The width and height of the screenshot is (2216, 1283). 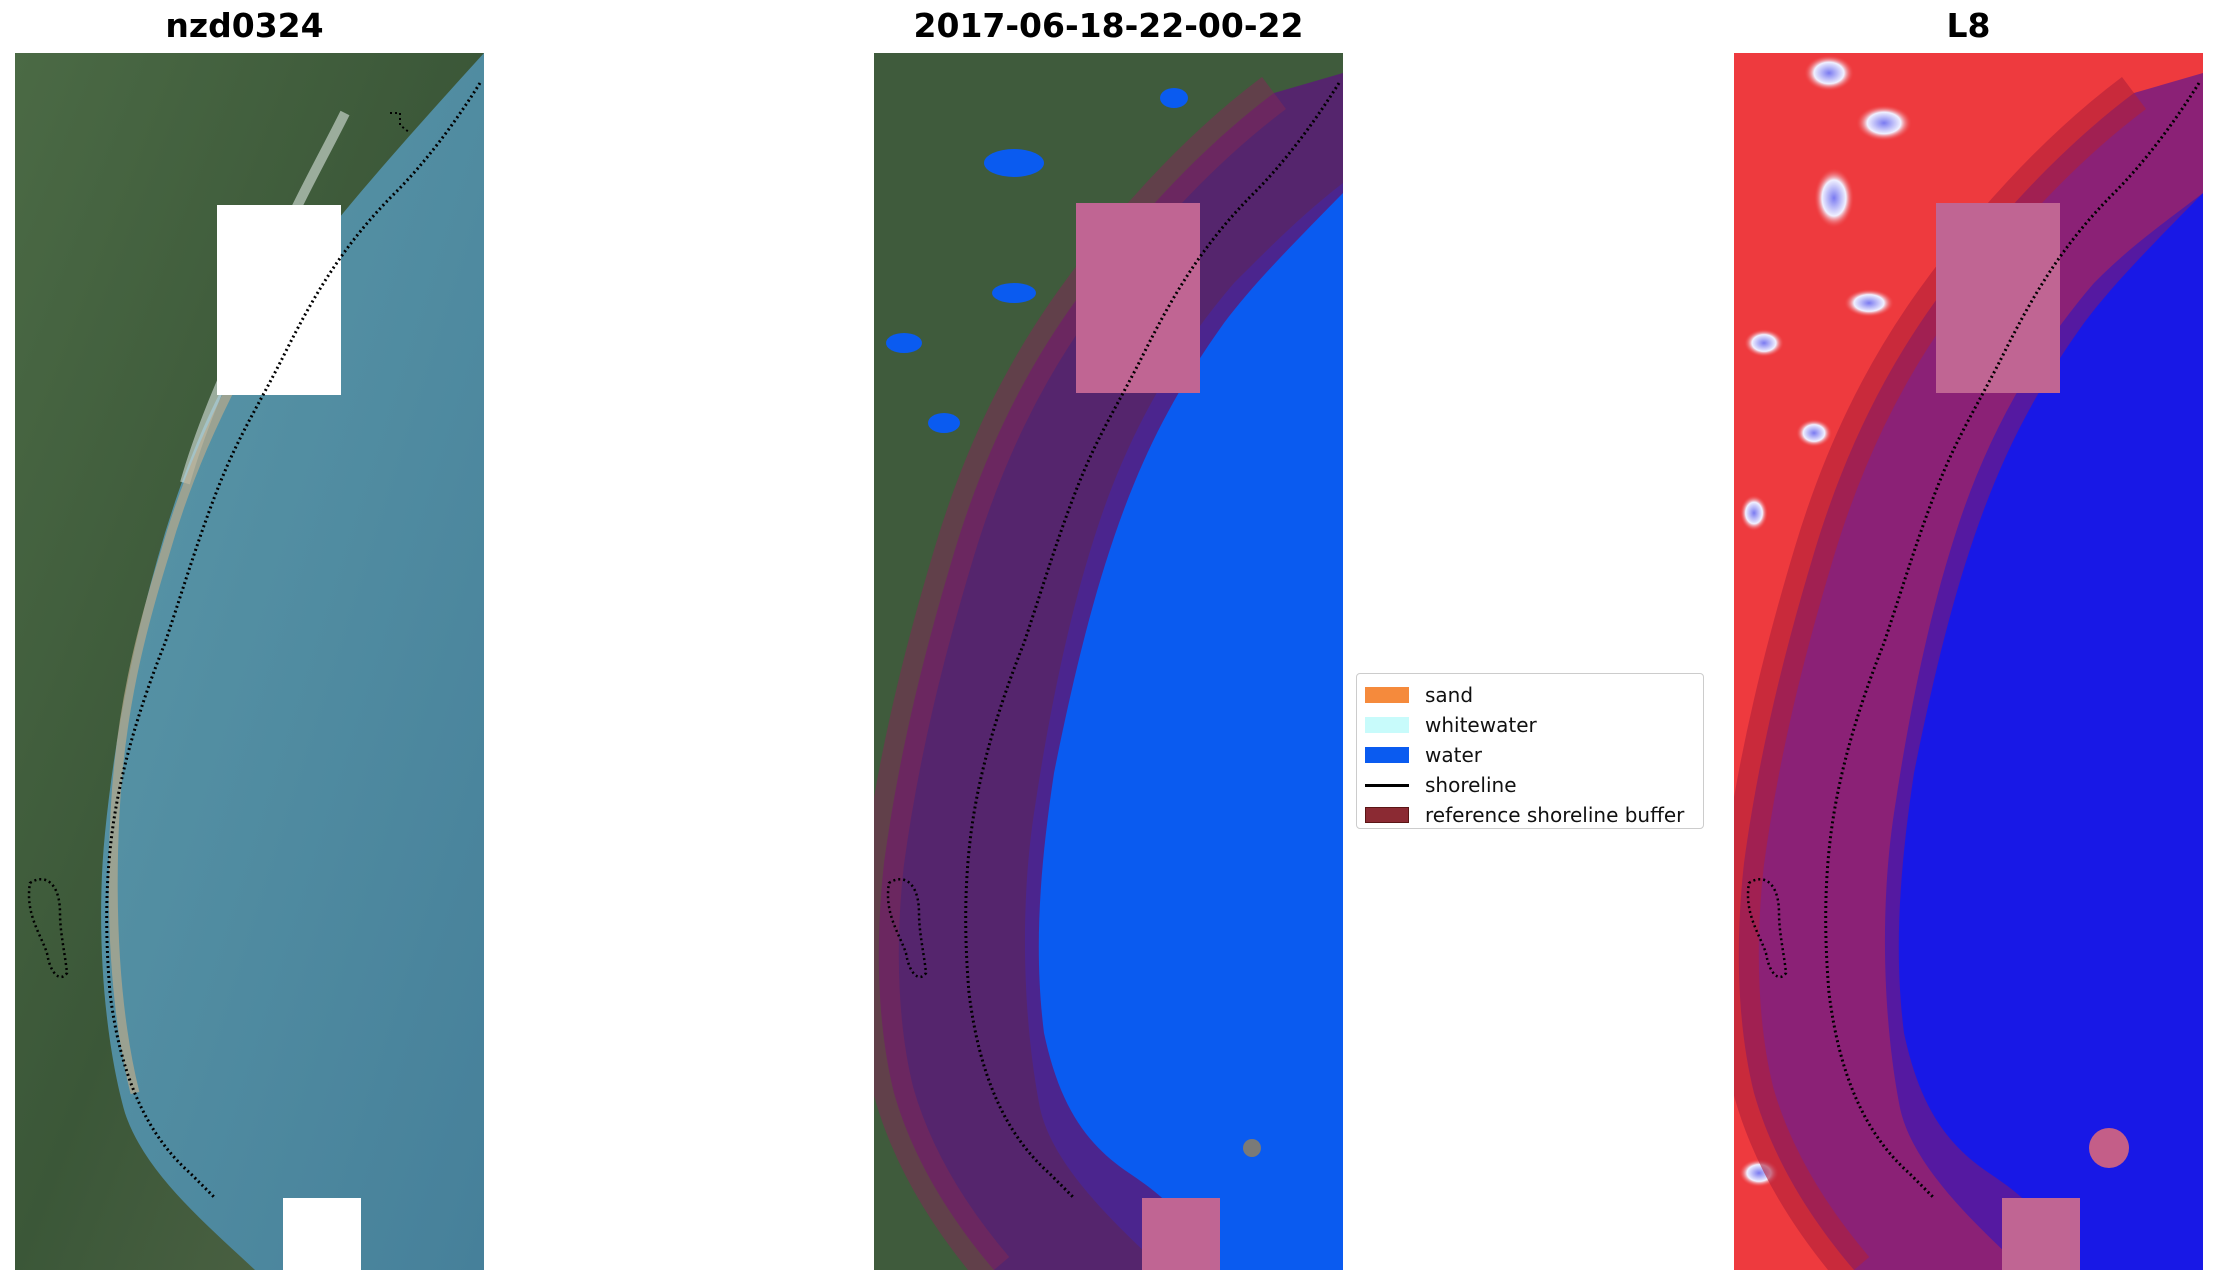 I want to click on water-class-area, so click(x=1183, y=726).